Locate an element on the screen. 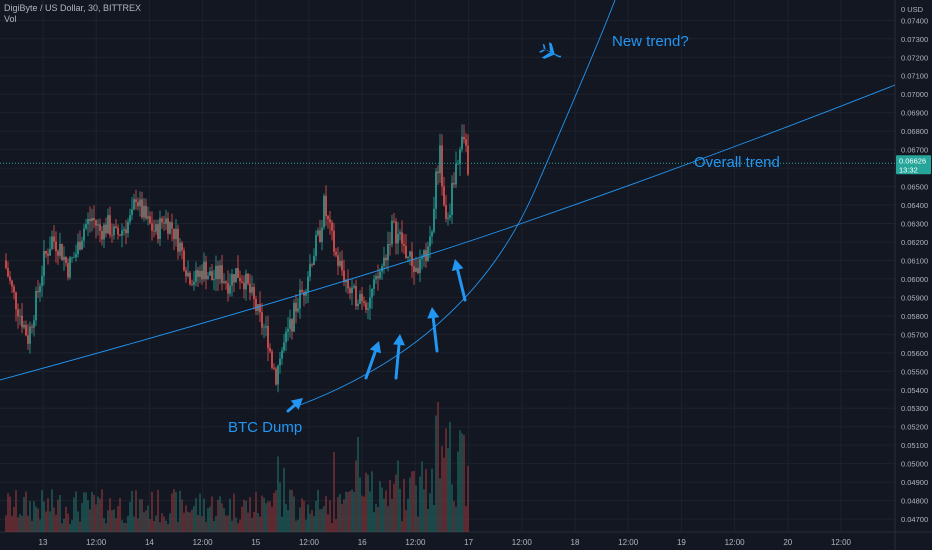  label-overall-trend: Overall trend is located at coordinates (737, 162).